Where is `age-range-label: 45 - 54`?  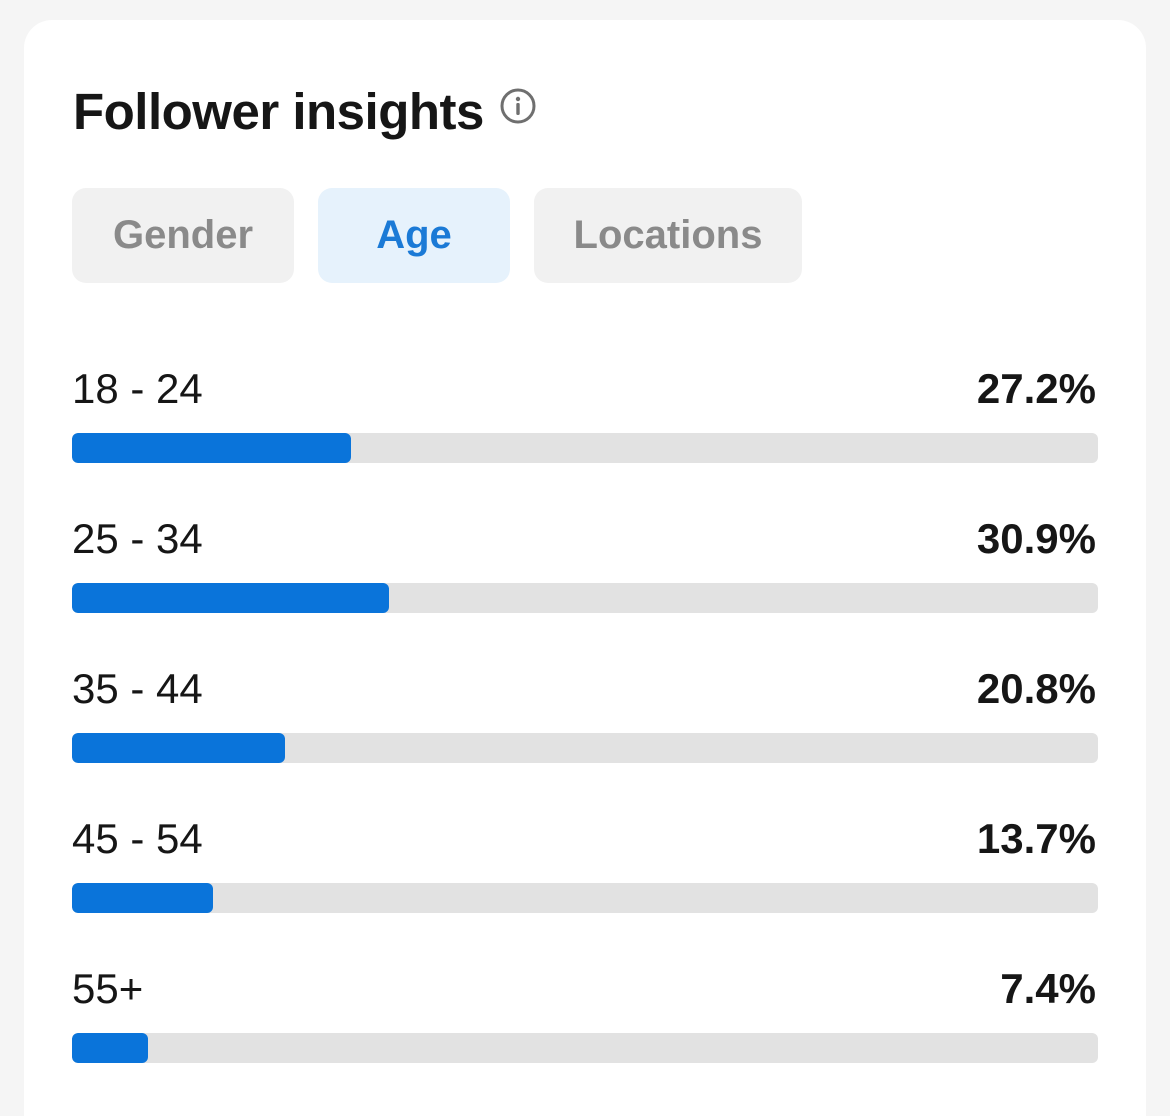
age-range-label: 45 - 54 is located at coordinates (137, 838).